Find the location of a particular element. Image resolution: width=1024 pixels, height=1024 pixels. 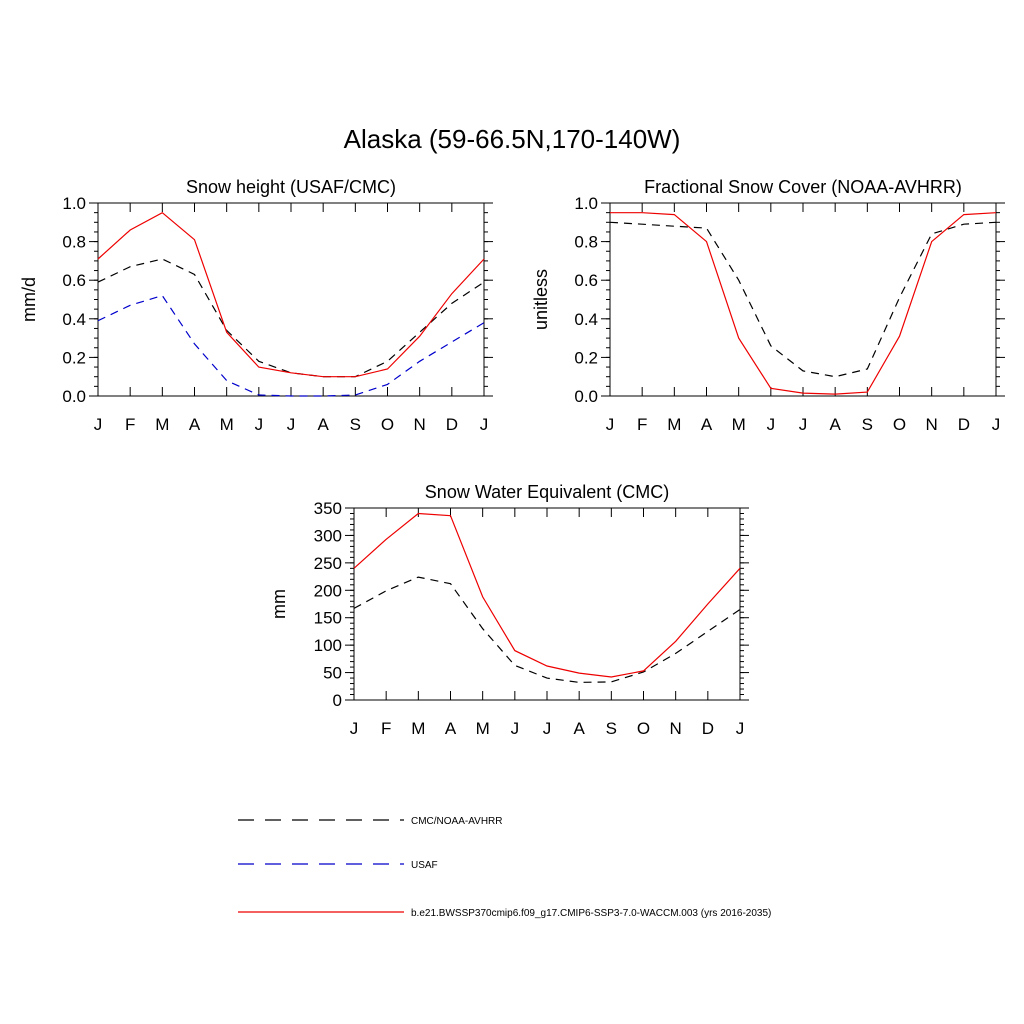

series-line-usaf is located at coordinates (291, 345).